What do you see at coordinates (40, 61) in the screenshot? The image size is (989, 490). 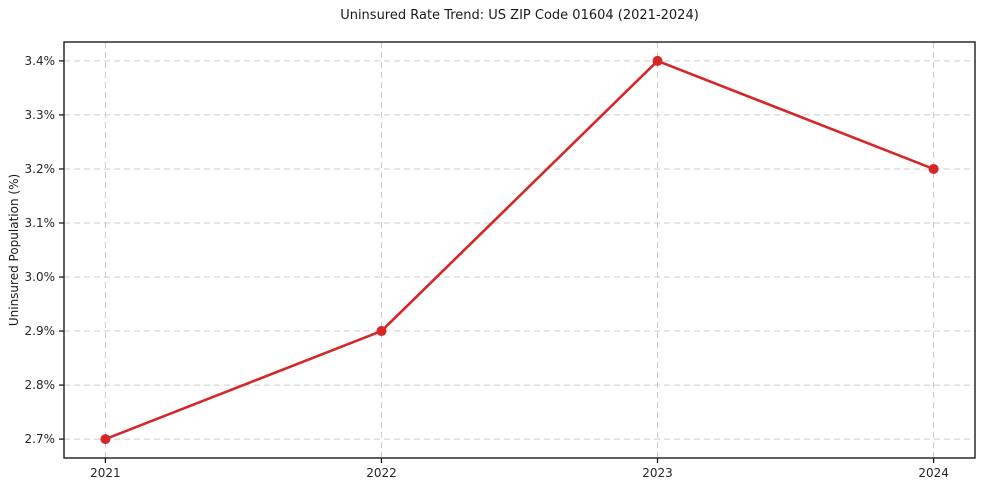 I see `y-tick-label: 3.4%` at bounding box center [40, 61].